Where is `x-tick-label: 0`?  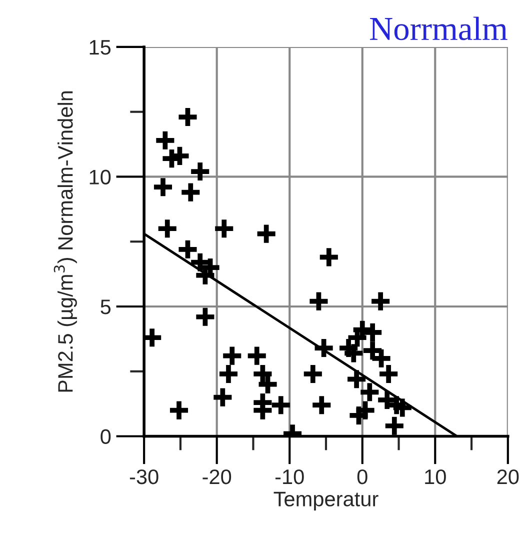
x-tick-label: 0 is located at coordinates (362, 476).